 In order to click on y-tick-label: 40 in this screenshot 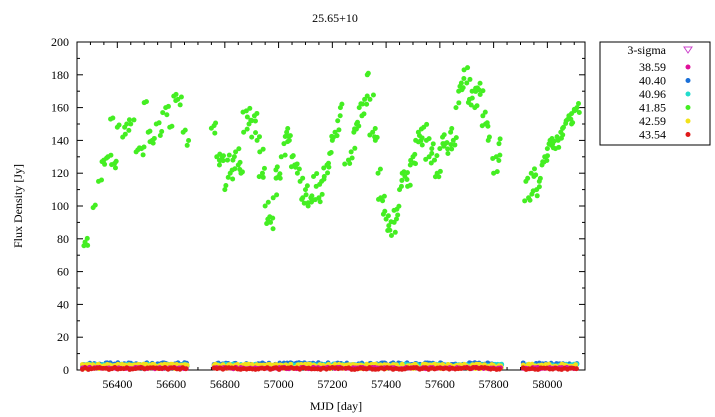, I will do `click(63, 304)`.